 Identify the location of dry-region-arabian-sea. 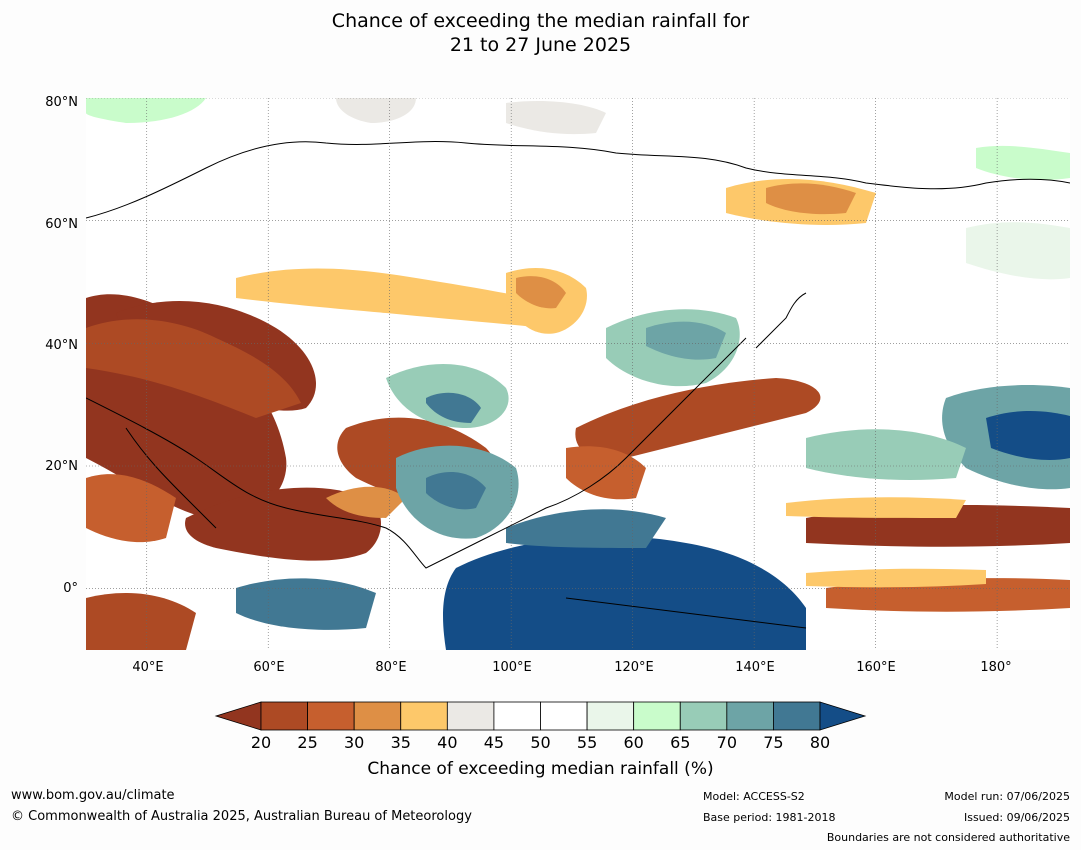
(283, 524).